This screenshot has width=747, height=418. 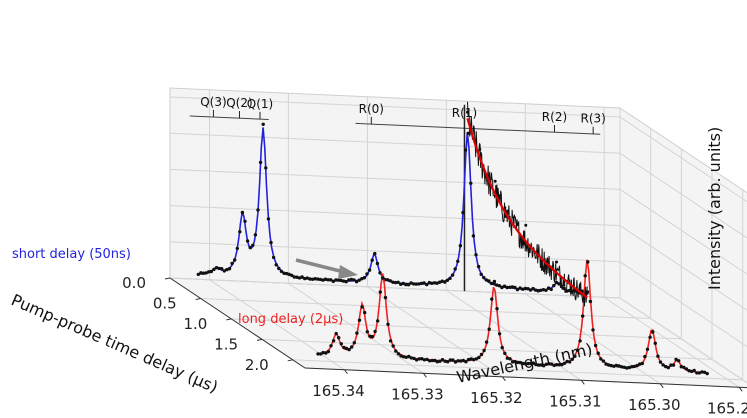 I want to click on short-delay-annotation: short delay (50ns), so click(x=71, y=254).